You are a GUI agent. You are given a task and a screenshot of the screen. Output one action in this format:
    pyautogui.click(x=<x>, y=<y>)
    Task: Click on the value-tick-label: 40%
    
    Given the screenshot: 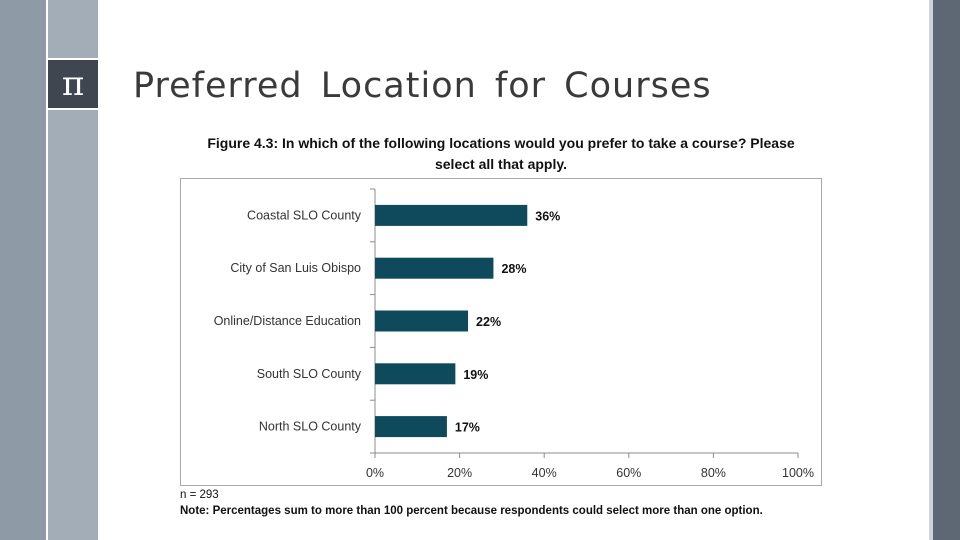 What is the action you would take?
    pyautogui.click(x=544, y=473)
    